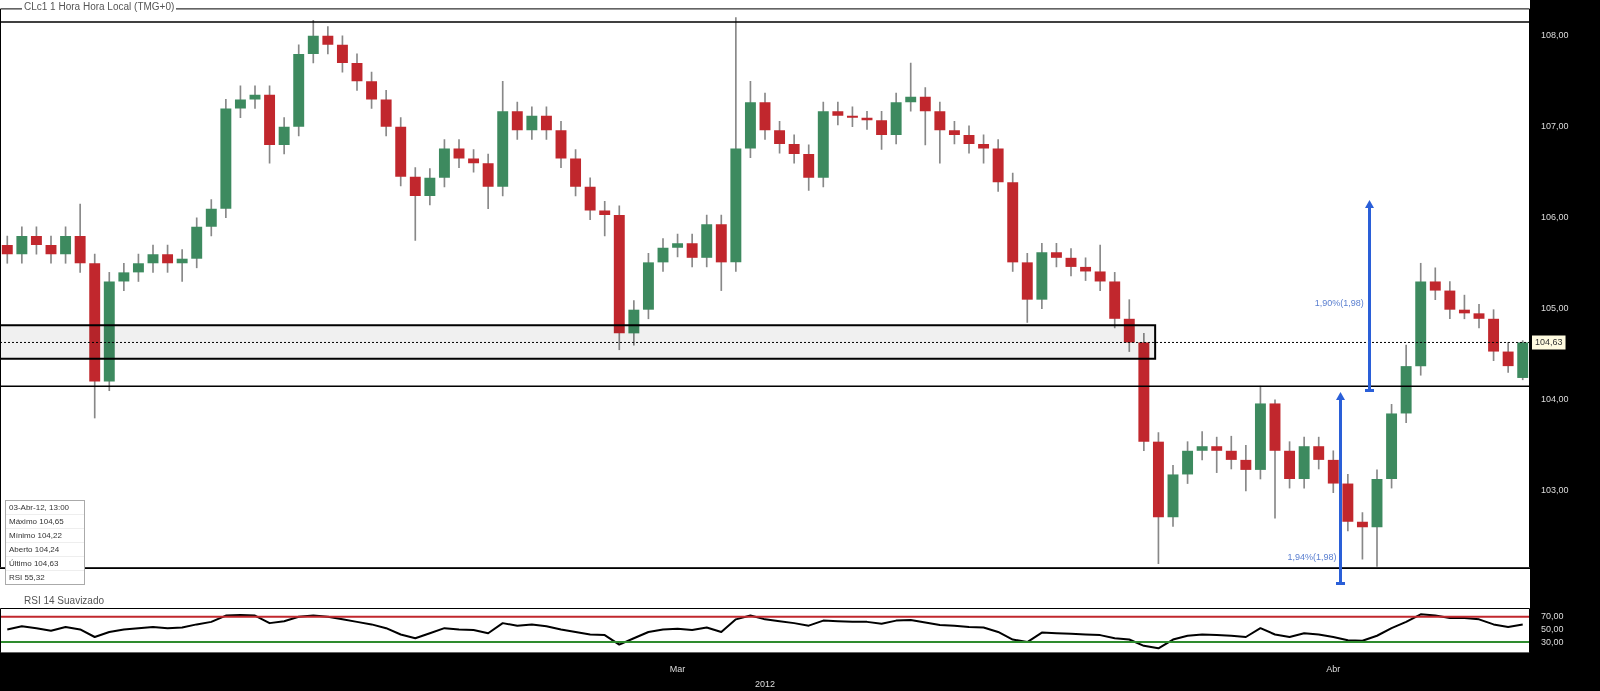 This screenshot has width=1600, height=691. What do you see at coordinates (1555, 217) in the screenshot?
I see `y-tick-label: 106,00` at bounding box center [1555, 217].